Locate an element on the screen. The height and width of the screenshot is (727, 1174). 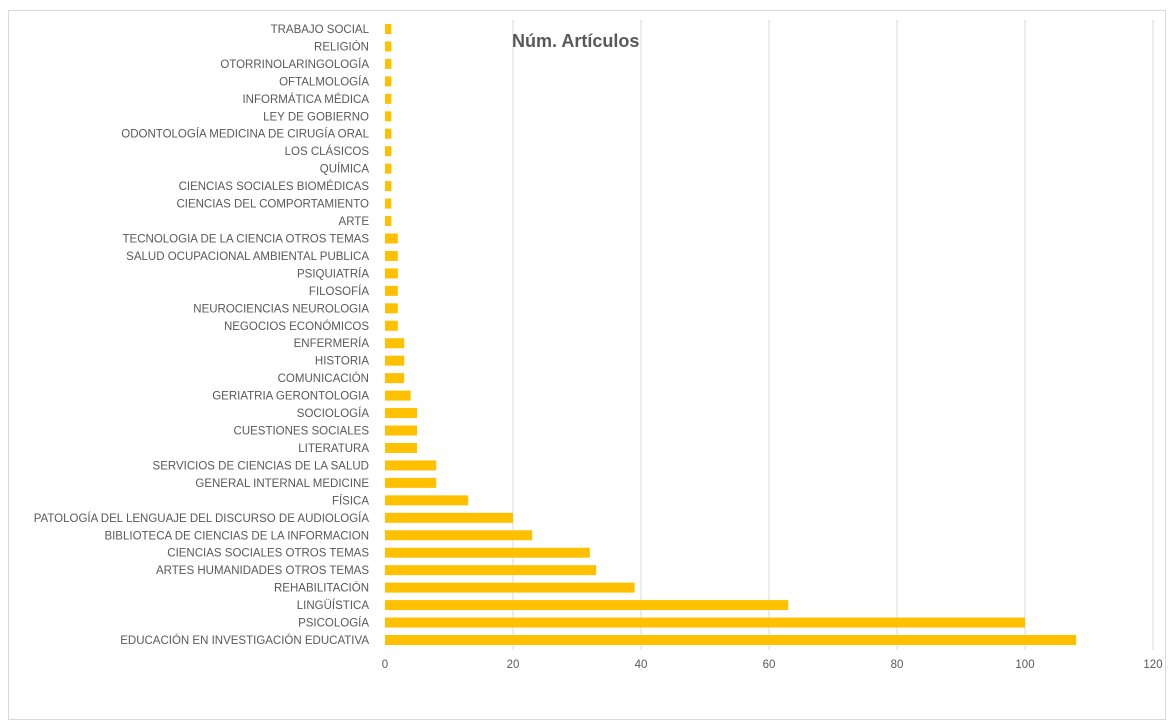
category-label: NEUROCIENCIAS NEUROLOGIA is located at coordinates (281, 309).